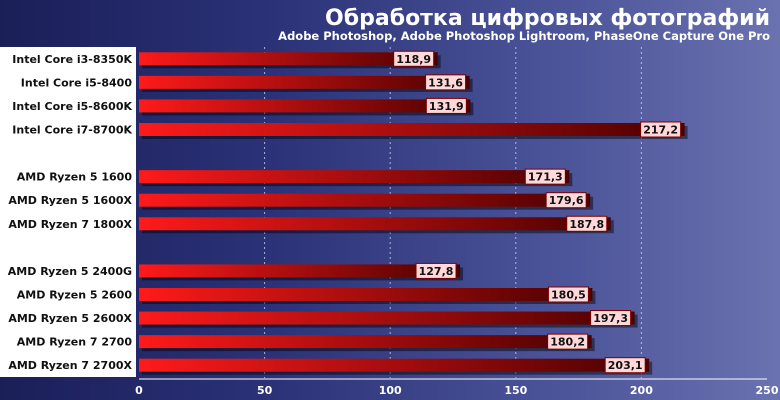 This screenshot has width=780, height=400. I want to click on value-label: 118,9, so click(413, 59).